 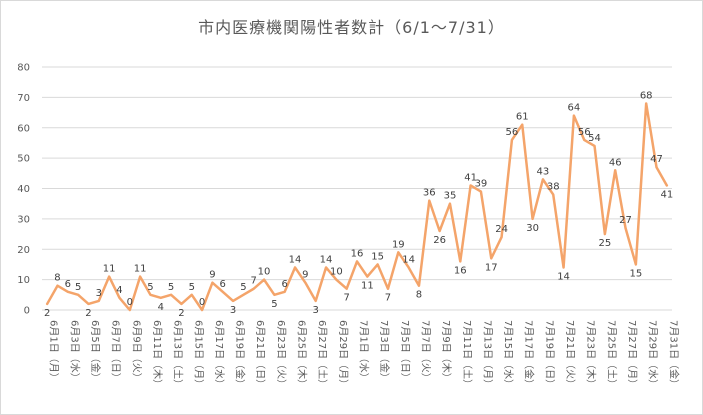 What do you see at coordinates (384, 351) in the screenshot?
I see `x-tick-label: 7月3日（金）` at bounding box center [384, 351].